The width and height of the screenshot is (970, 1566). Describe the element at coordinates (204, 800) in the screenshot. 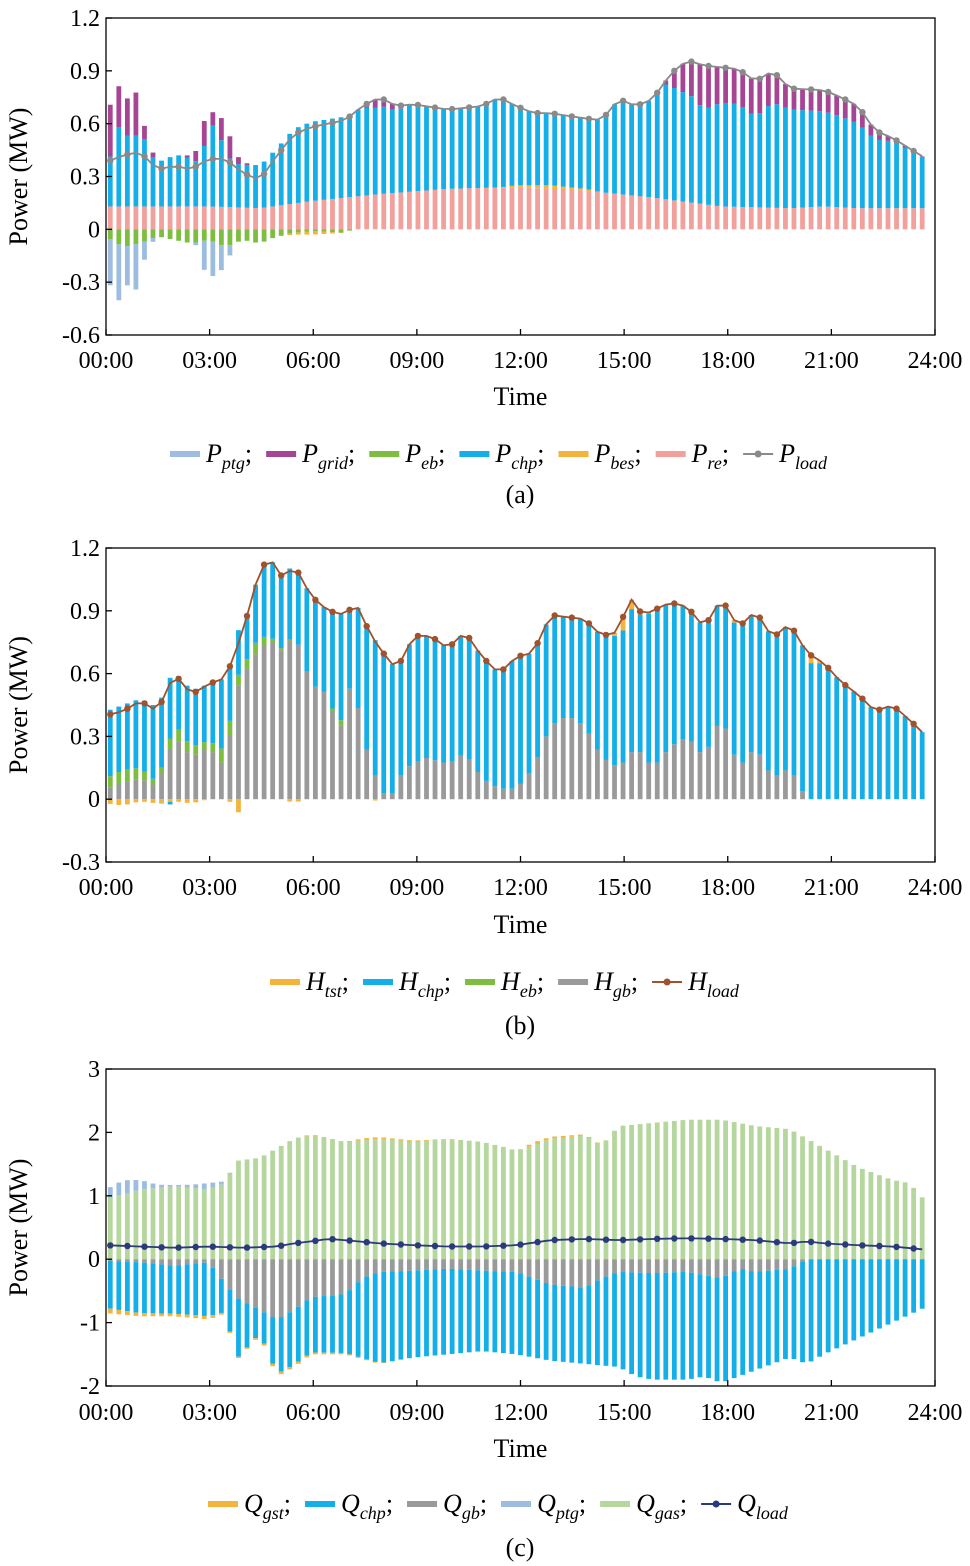

I see `bar-h-tst` at that location.